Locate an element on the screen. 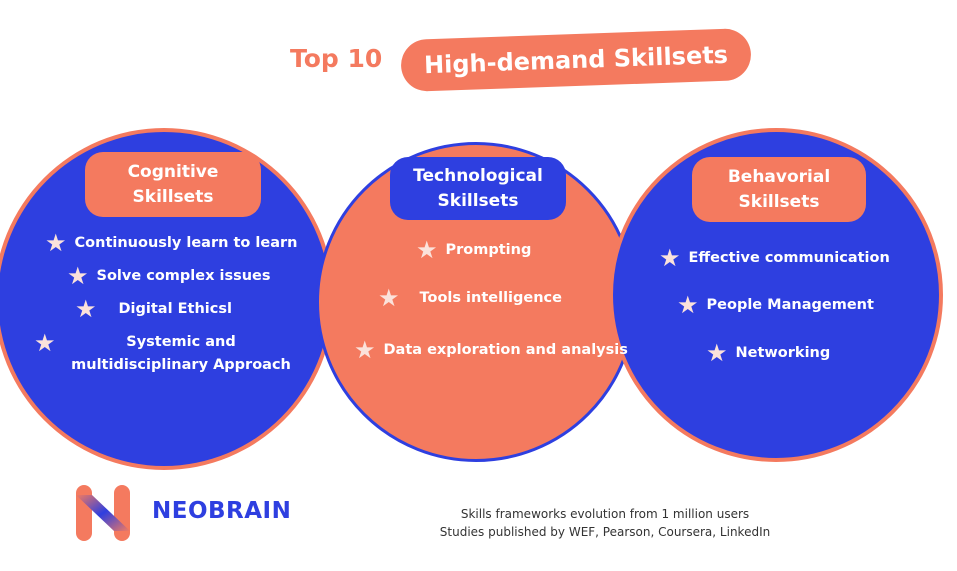 The image size is (957, 571). skill-text: Solve complex issues is located at coordinates (183, 276).